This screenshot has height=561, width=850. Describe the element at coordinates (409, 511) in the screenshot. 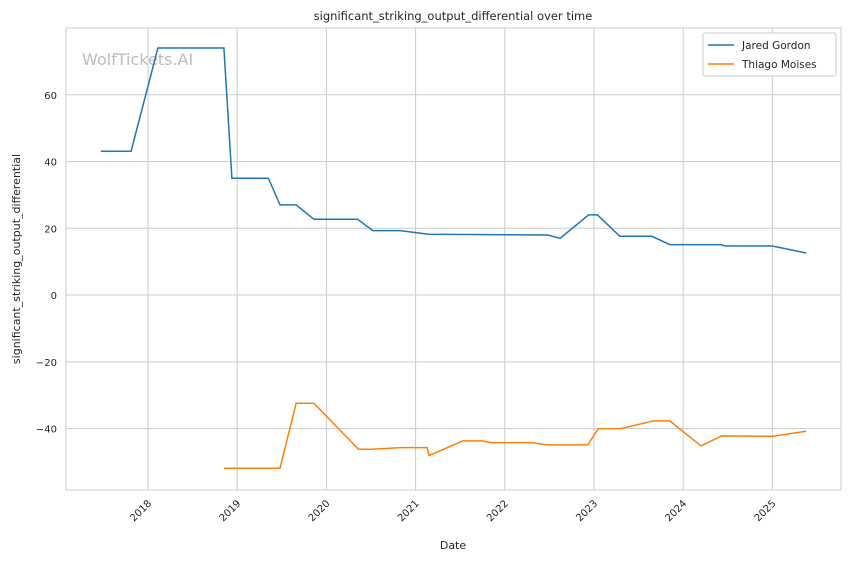

I see `x-tick-label: 2021` at that location.